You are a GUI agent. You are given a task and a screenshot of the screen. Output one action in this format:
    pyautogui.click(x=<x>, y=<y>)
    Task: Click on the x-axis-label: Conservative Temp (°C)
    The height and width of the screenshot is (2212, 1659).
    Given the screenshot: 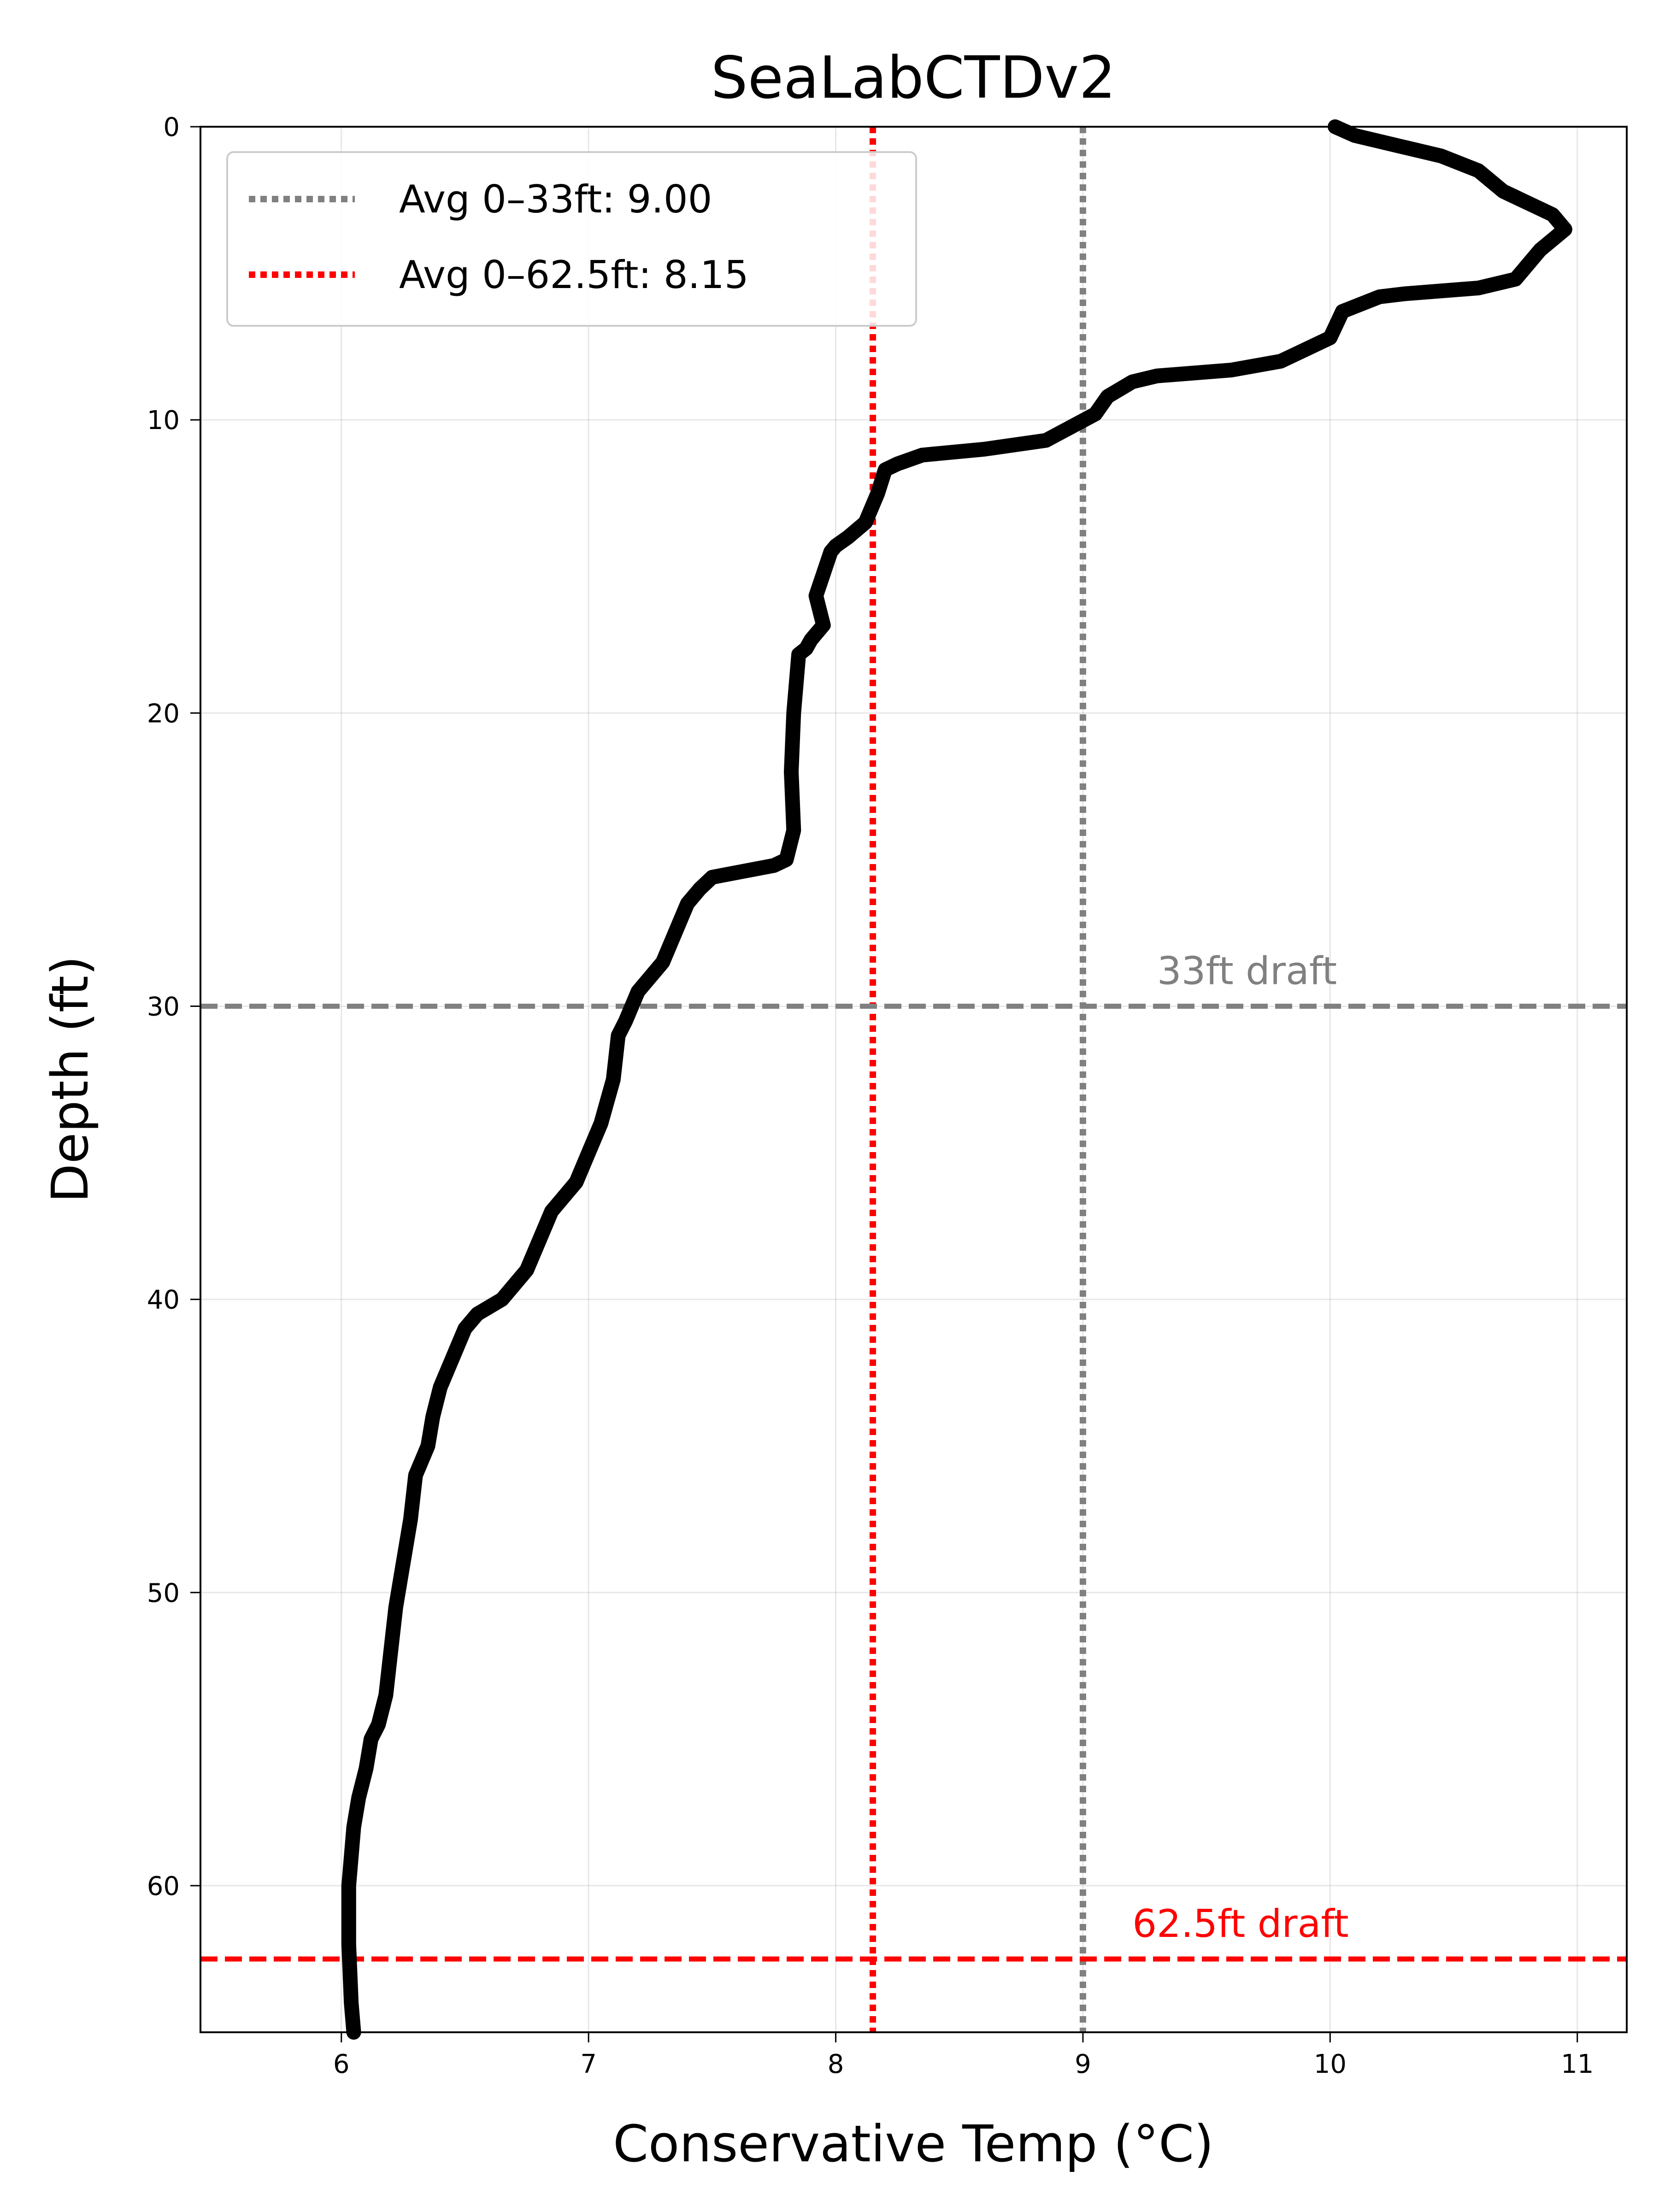 What is the action you would take?
    pyautogui.click(x=913, y=2143)
    